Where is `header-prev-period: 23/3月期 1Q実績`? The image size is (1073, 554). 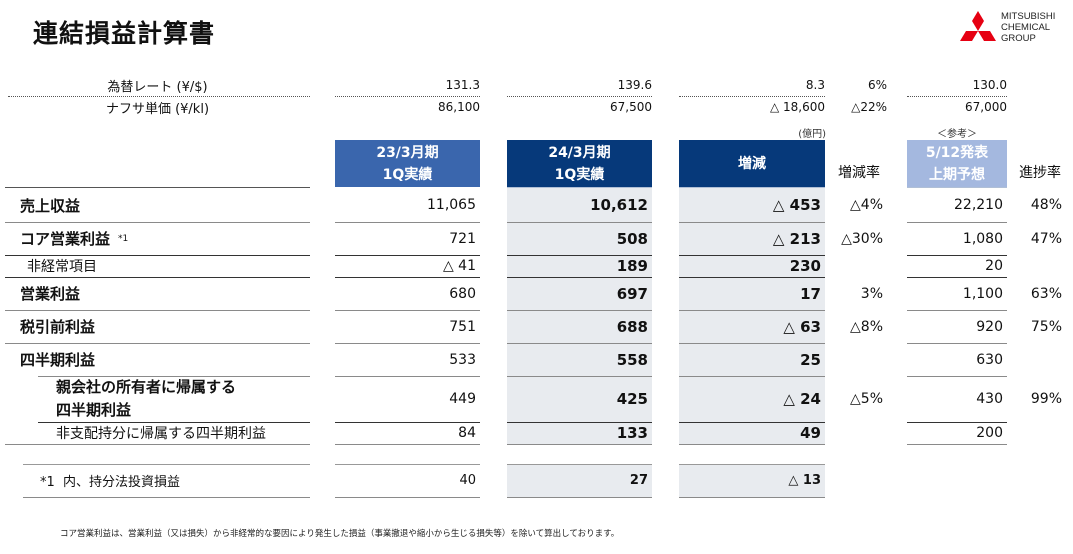 header-prev-period: 23/3月期 1Q実績 is located at coordinates (407, 163).